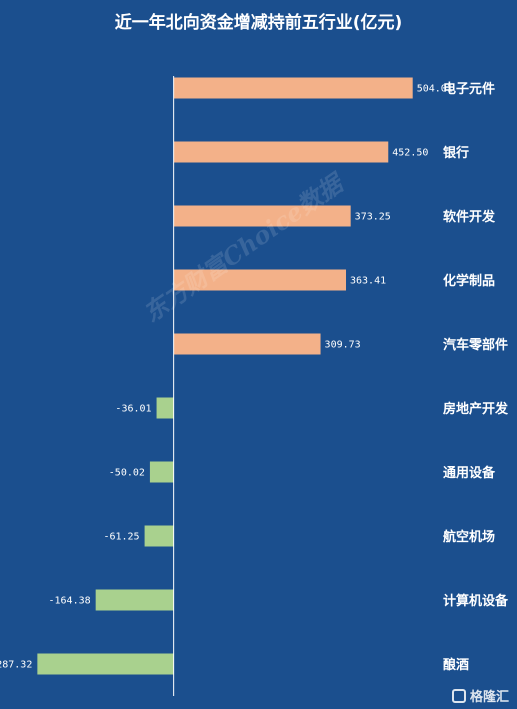  I want to click on value-label-5: 309.73, so click(343, 345).